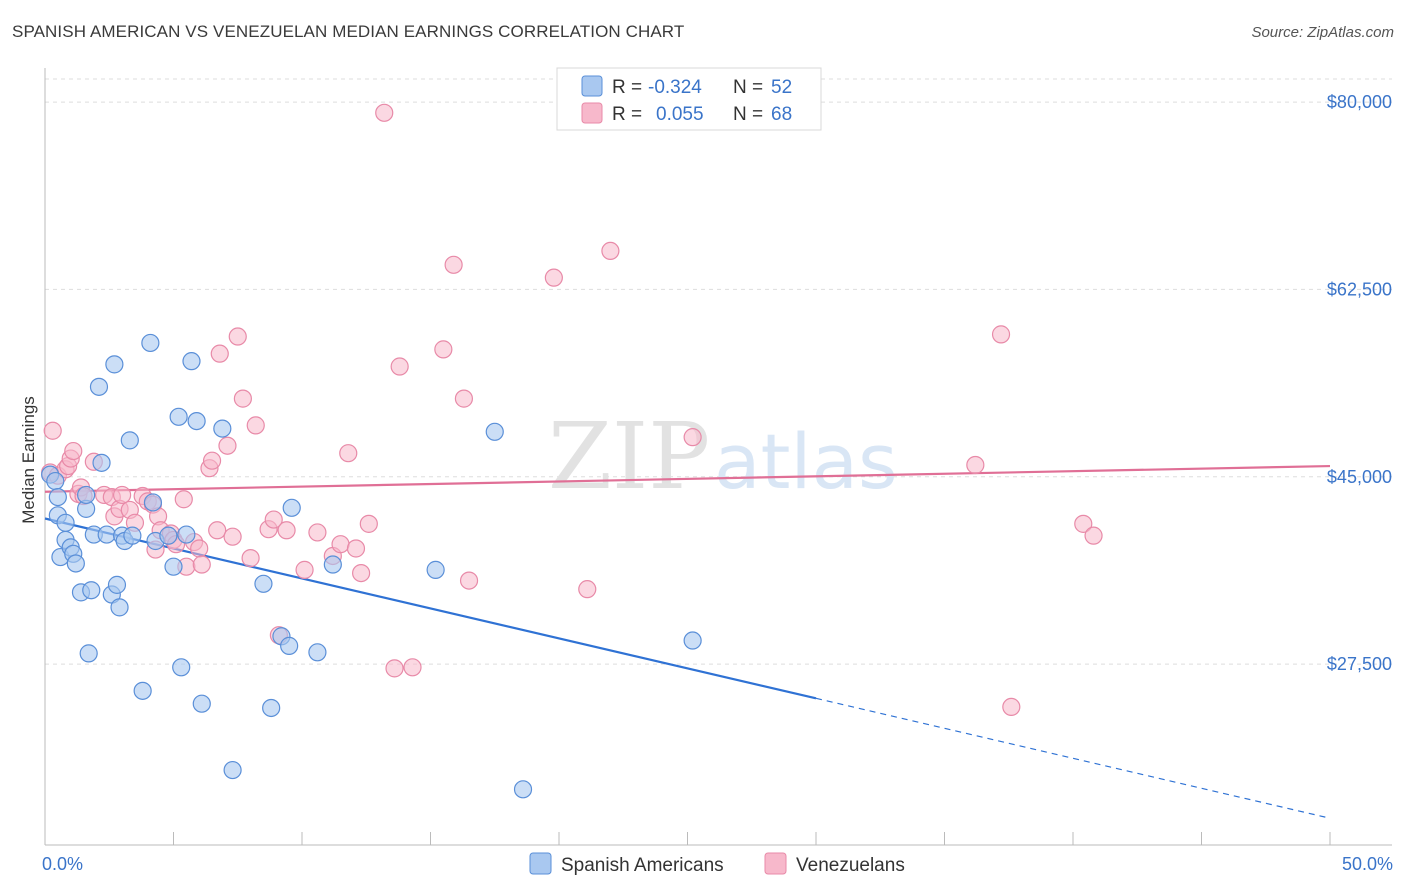 This screenshot has height=892, width=1406. I want to click on y-tick-label: $62,500, so click(1359, 289).